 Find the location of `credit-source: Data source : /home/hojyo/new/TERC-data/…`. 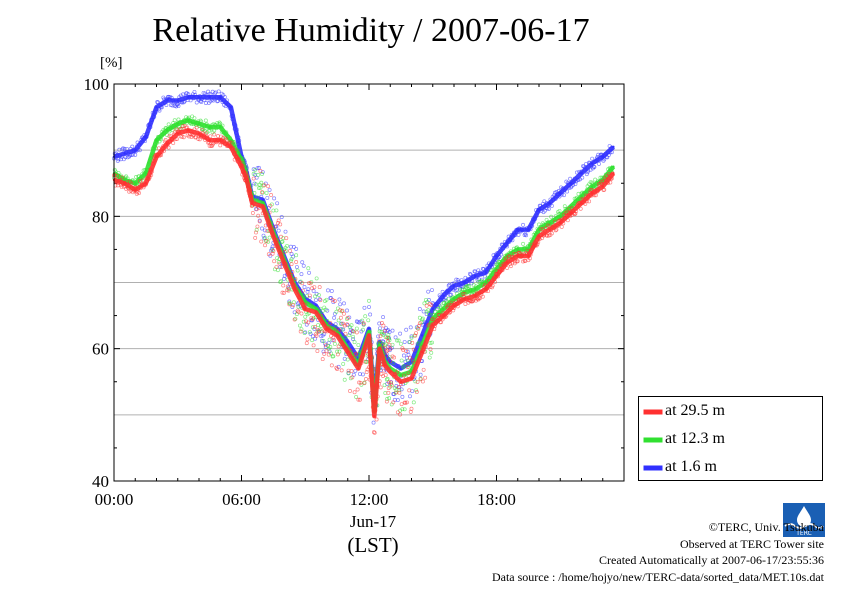

credit-source: Data source : /home/hojyo/new/TERC-data/… is located at coordinates (657, 576).